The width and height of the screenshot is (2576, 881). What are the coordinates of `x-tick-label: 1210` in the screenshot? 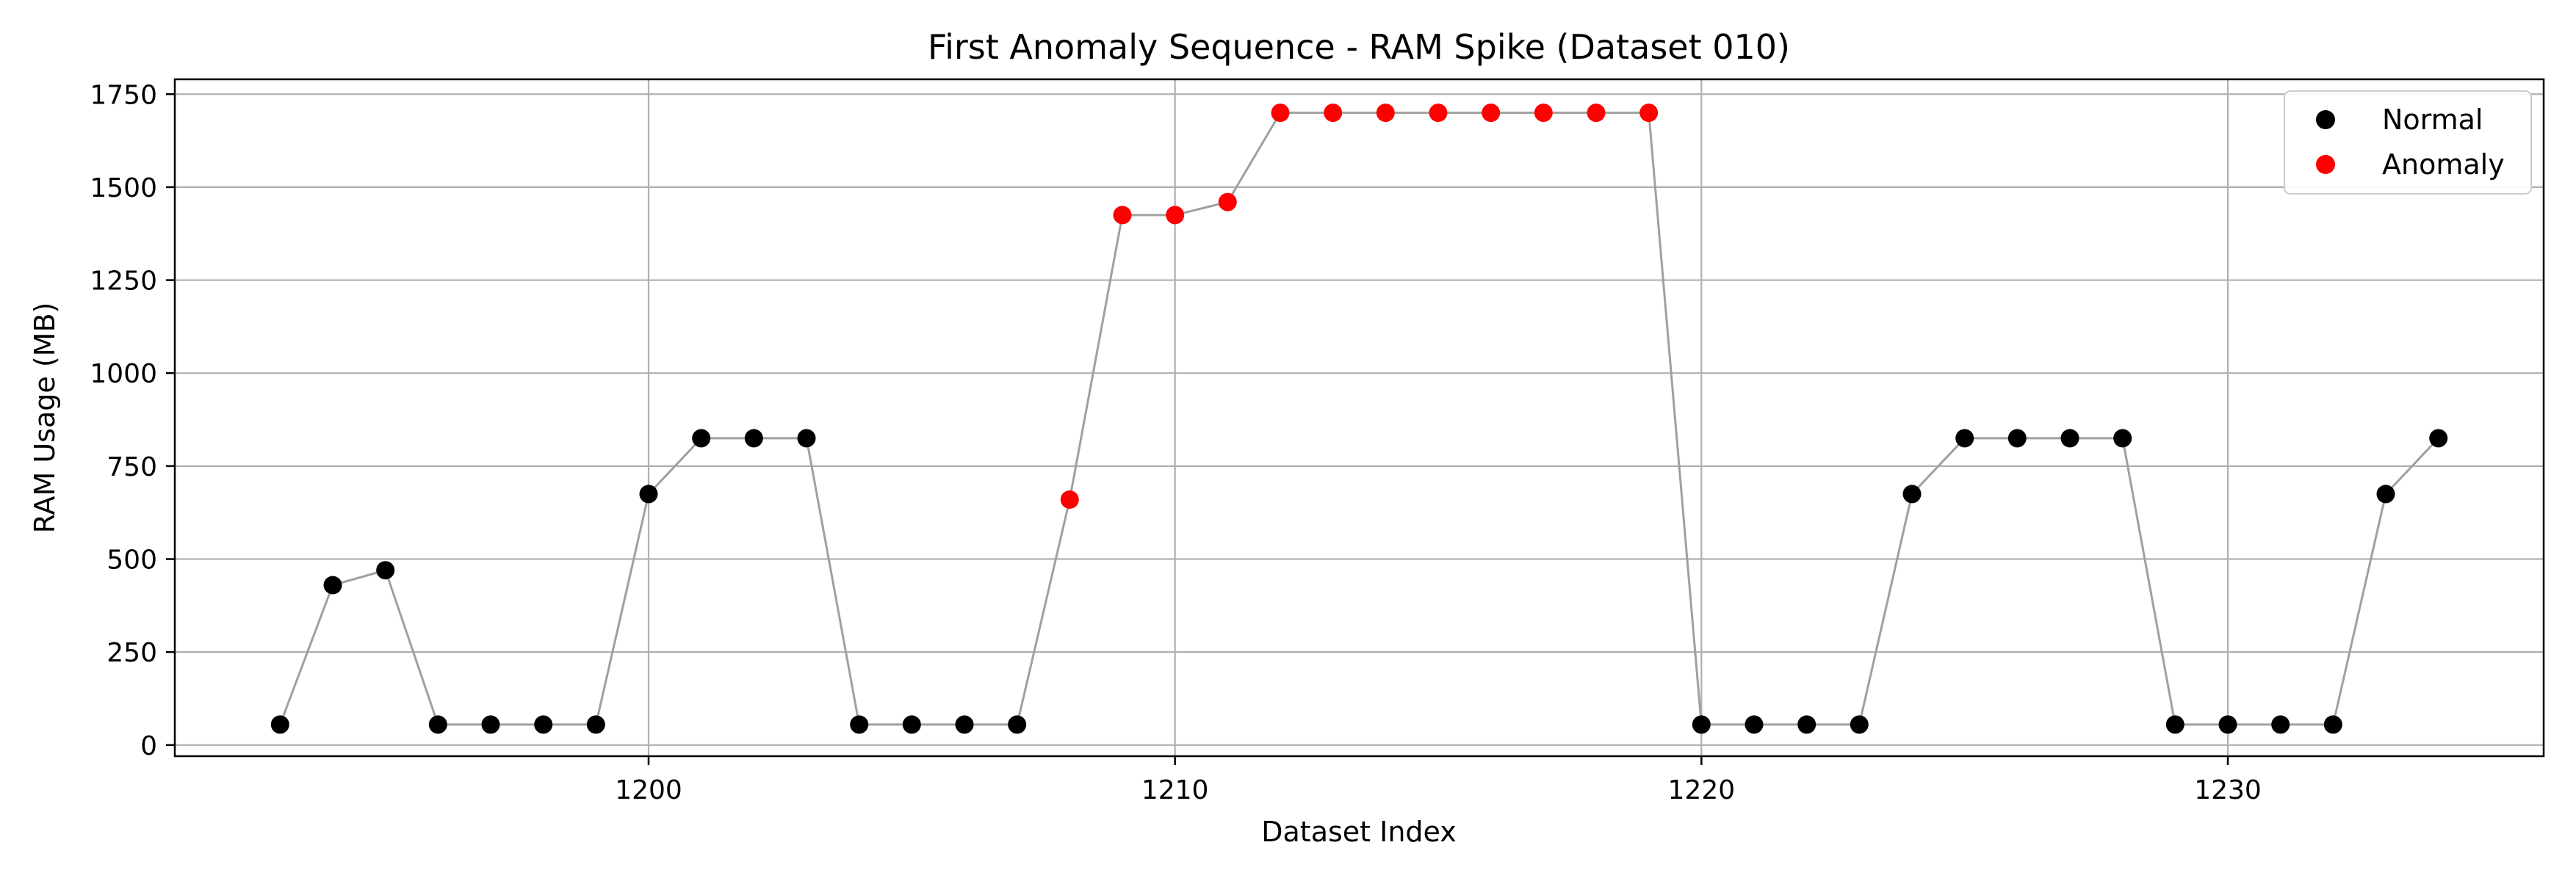 It's located at (1175, 790).